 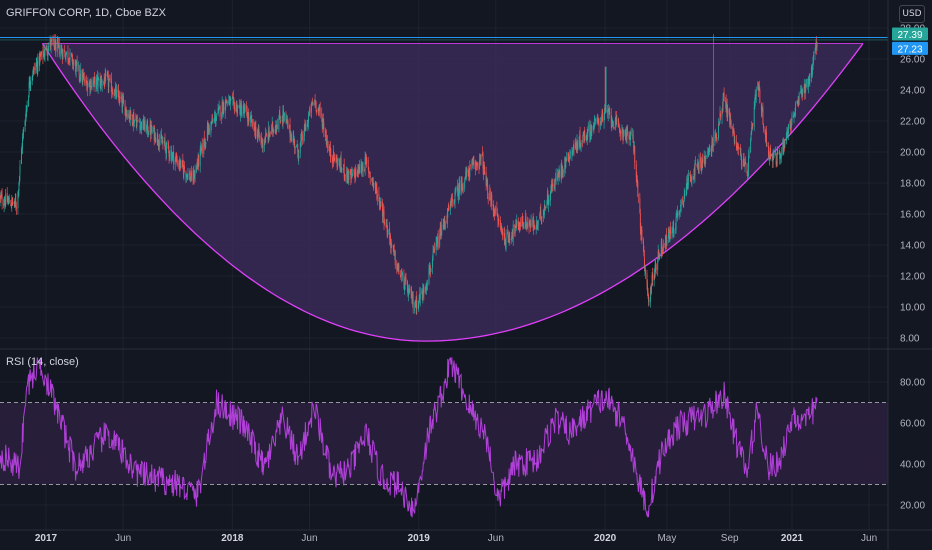 I want to click on time-axis: 2017 Jun 2018 Jun 2019 Jun 2020 May Sep 2021 Jun, so click(x=456, y=538).